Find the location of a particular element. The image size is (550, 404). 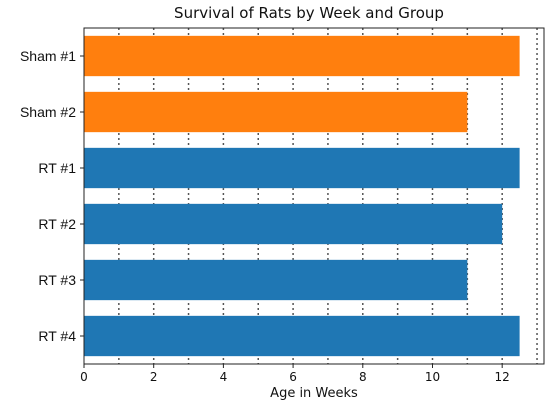

x-axis-label: Age in Weeks is located at coordinates (314, 393).